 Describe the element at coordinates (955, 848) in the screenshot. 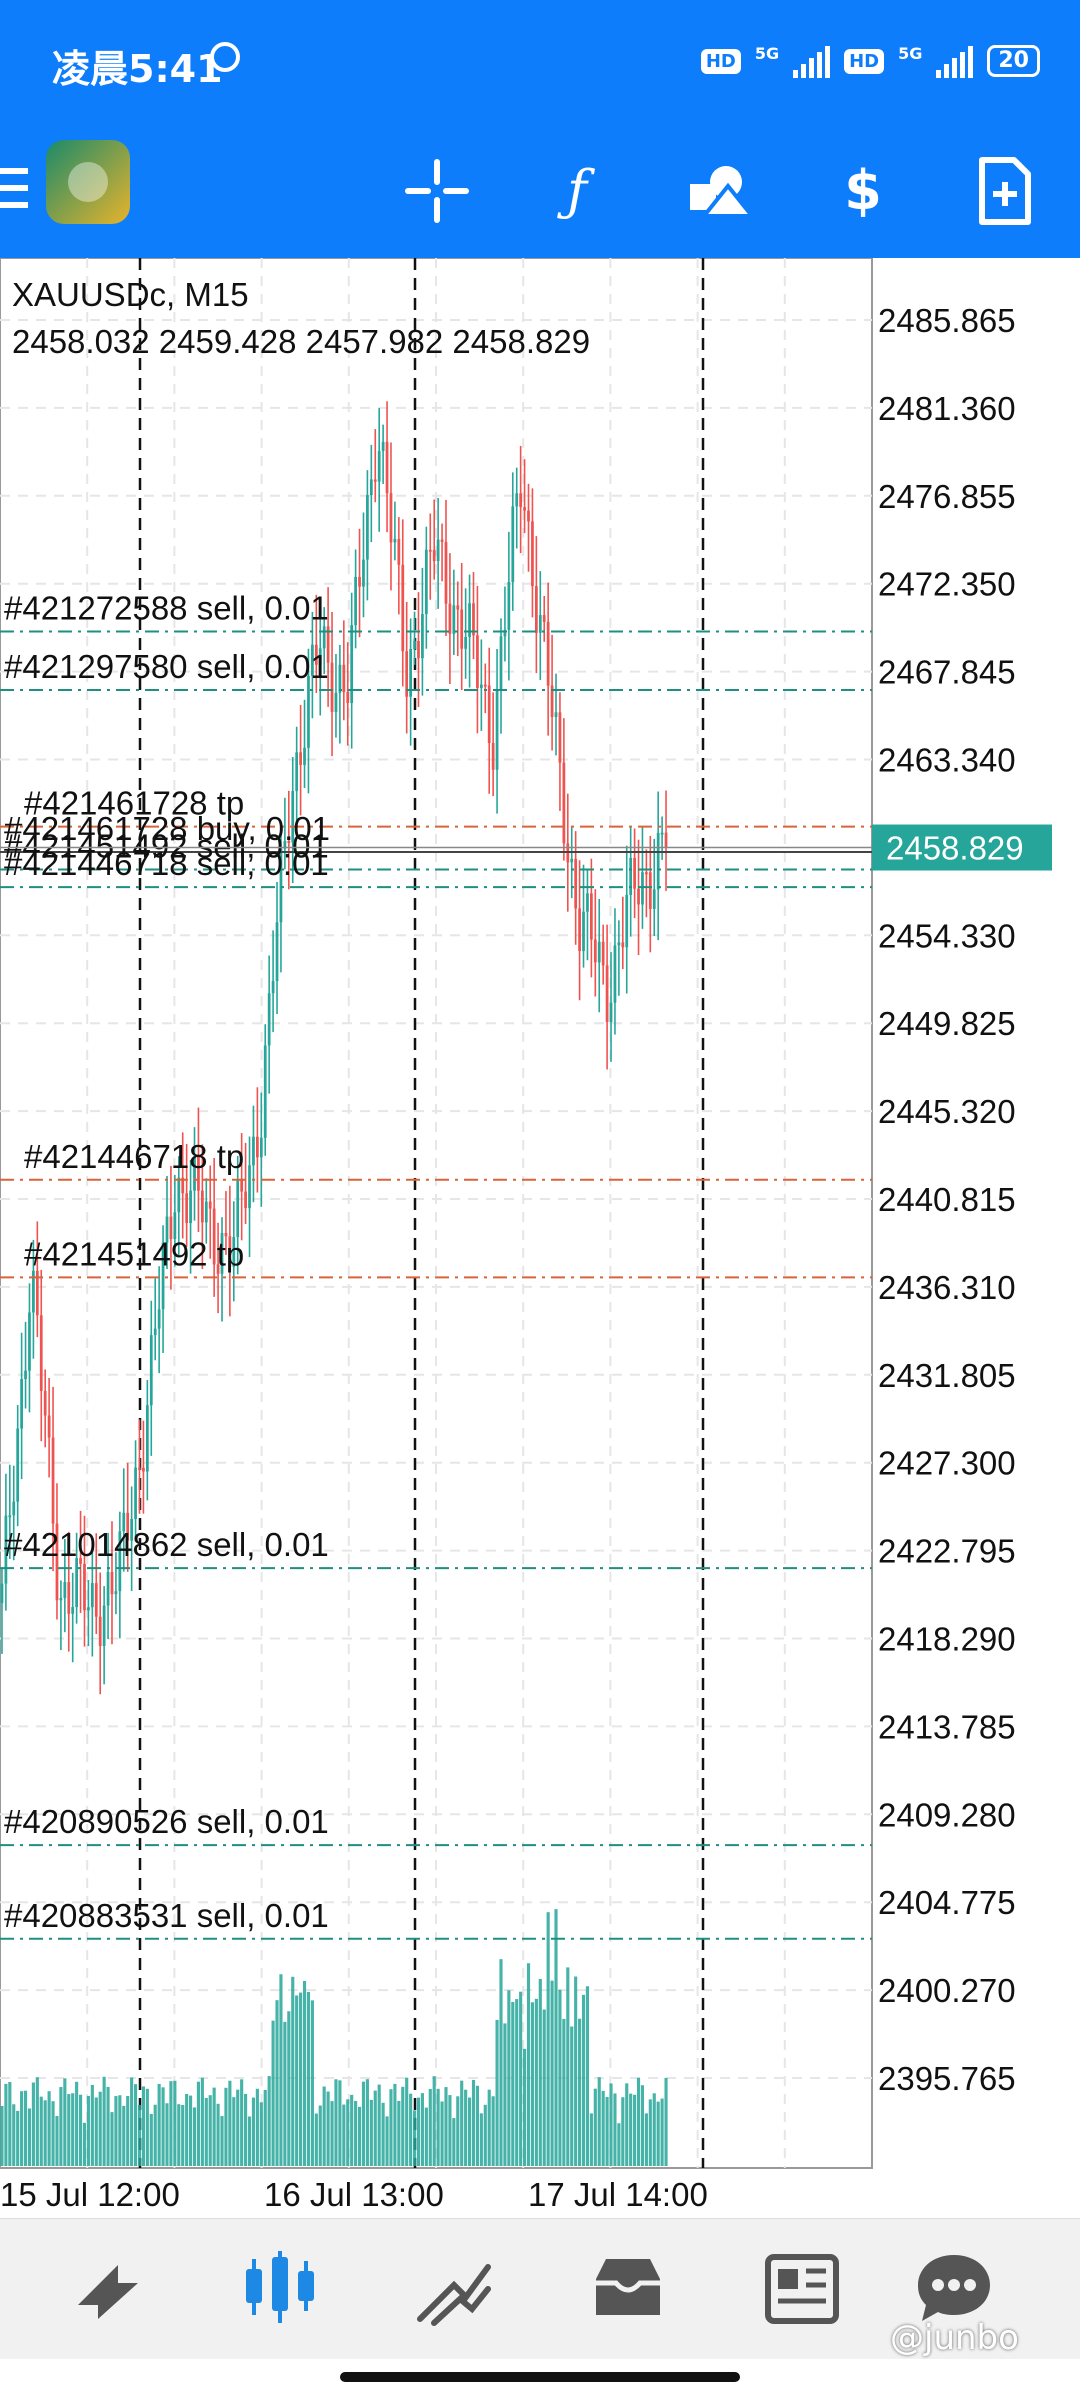

I see `current-price-label: 2458.829` at that location.